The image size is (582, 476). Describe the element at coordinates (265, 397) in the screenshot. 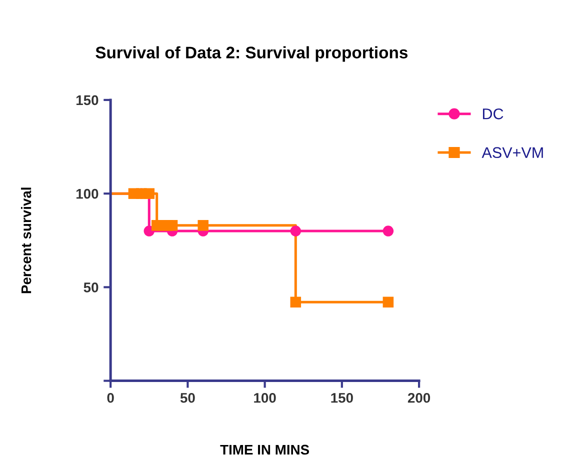

I see `x-tick-label: 100` at that location.